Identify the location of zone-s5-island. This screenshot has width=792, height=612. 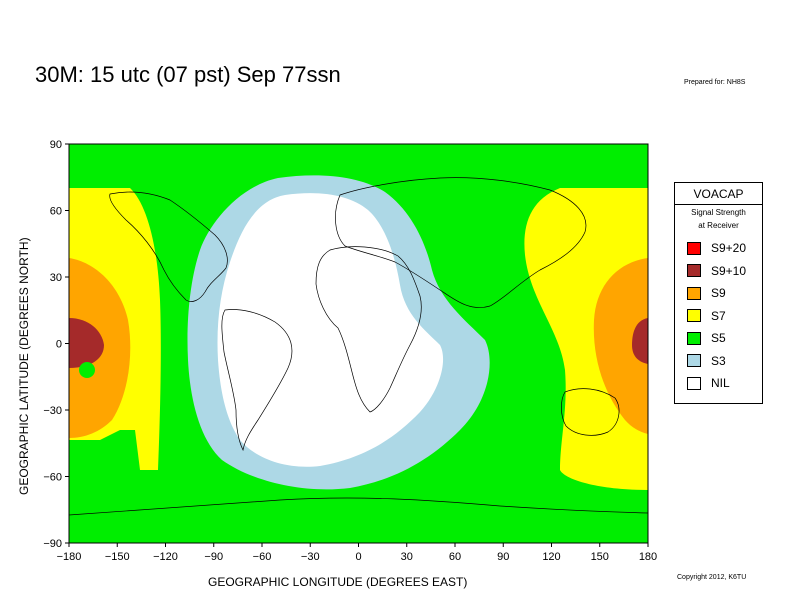
(87, 370).